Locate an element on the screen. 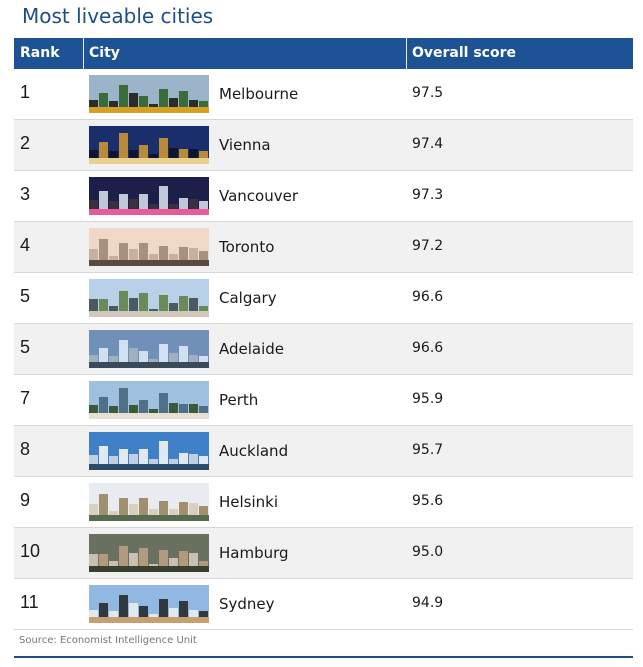 This screenshot has height=667, width=643. vancouver-night-skyline-photo-graphic is located at coordinates (149, 196).